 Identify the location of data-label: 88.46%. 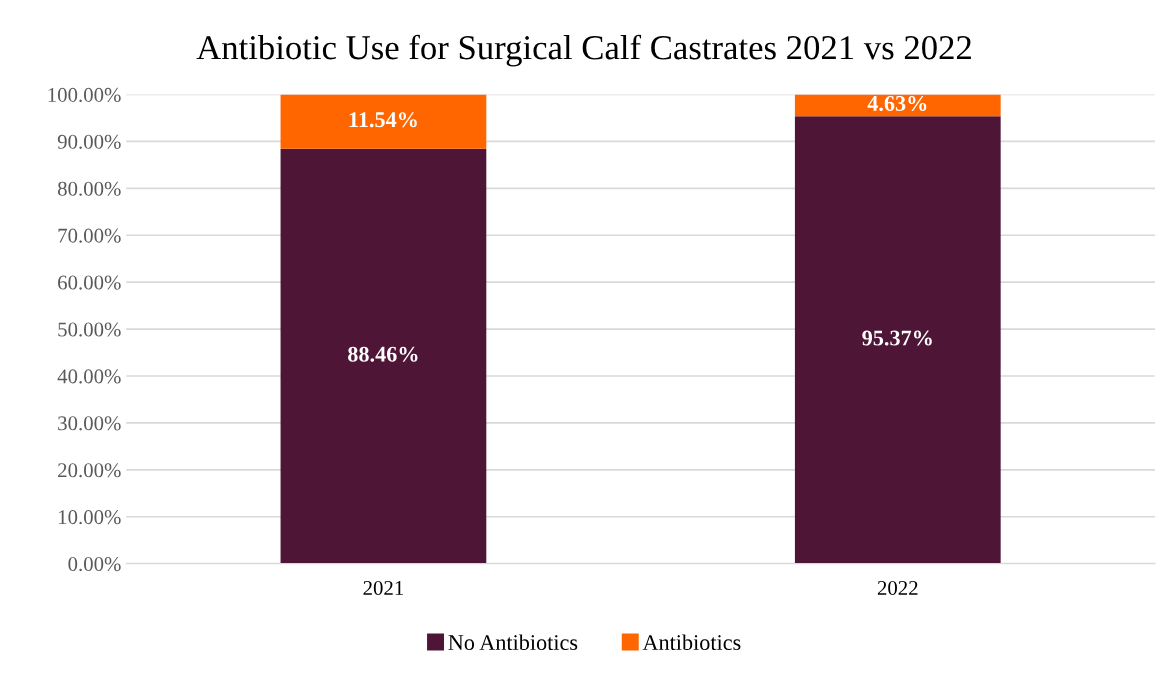
(383, 354).